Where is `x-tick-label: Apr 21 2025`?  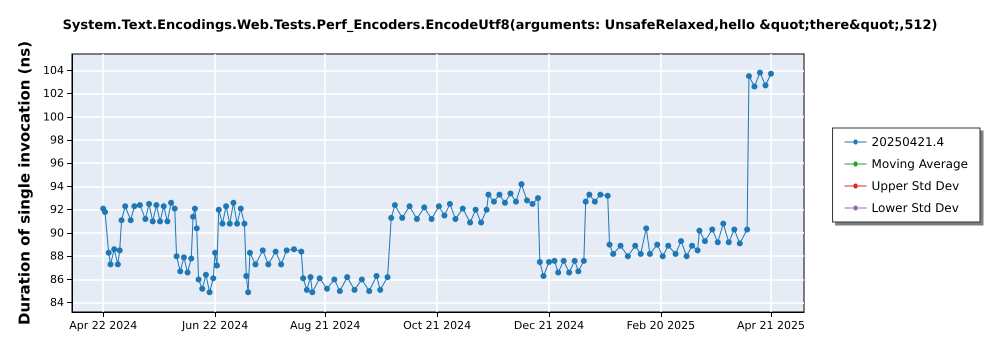 x-tick-label: Apr 21 2025 is located at coordinates (770, 325).